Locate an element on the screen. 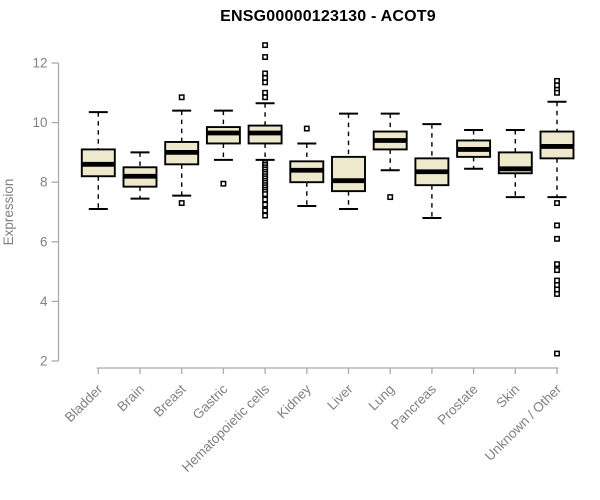  boxplot-breast is located at coordinates (182, 150).